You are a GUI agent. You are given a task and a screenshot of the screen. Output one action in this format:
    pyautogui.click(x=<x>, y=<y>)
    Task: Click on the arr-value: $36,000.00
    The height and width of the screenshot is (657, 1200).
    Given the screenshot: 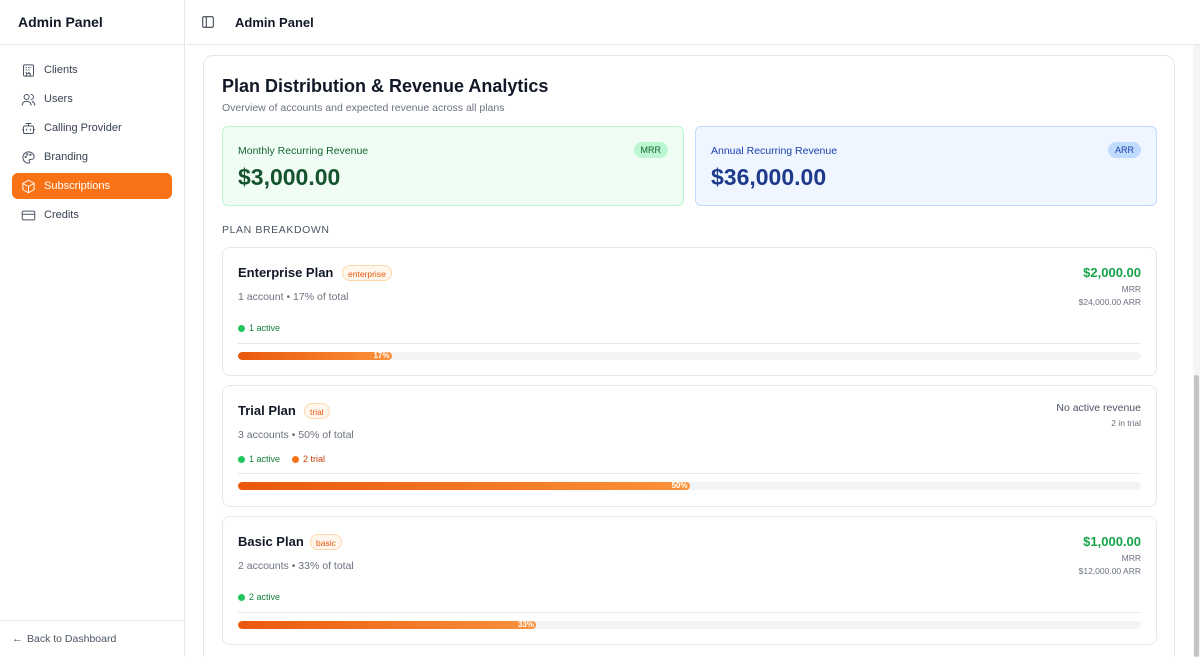 What is the action you would take?
    pyautogui.click(x=769, y=177)
    